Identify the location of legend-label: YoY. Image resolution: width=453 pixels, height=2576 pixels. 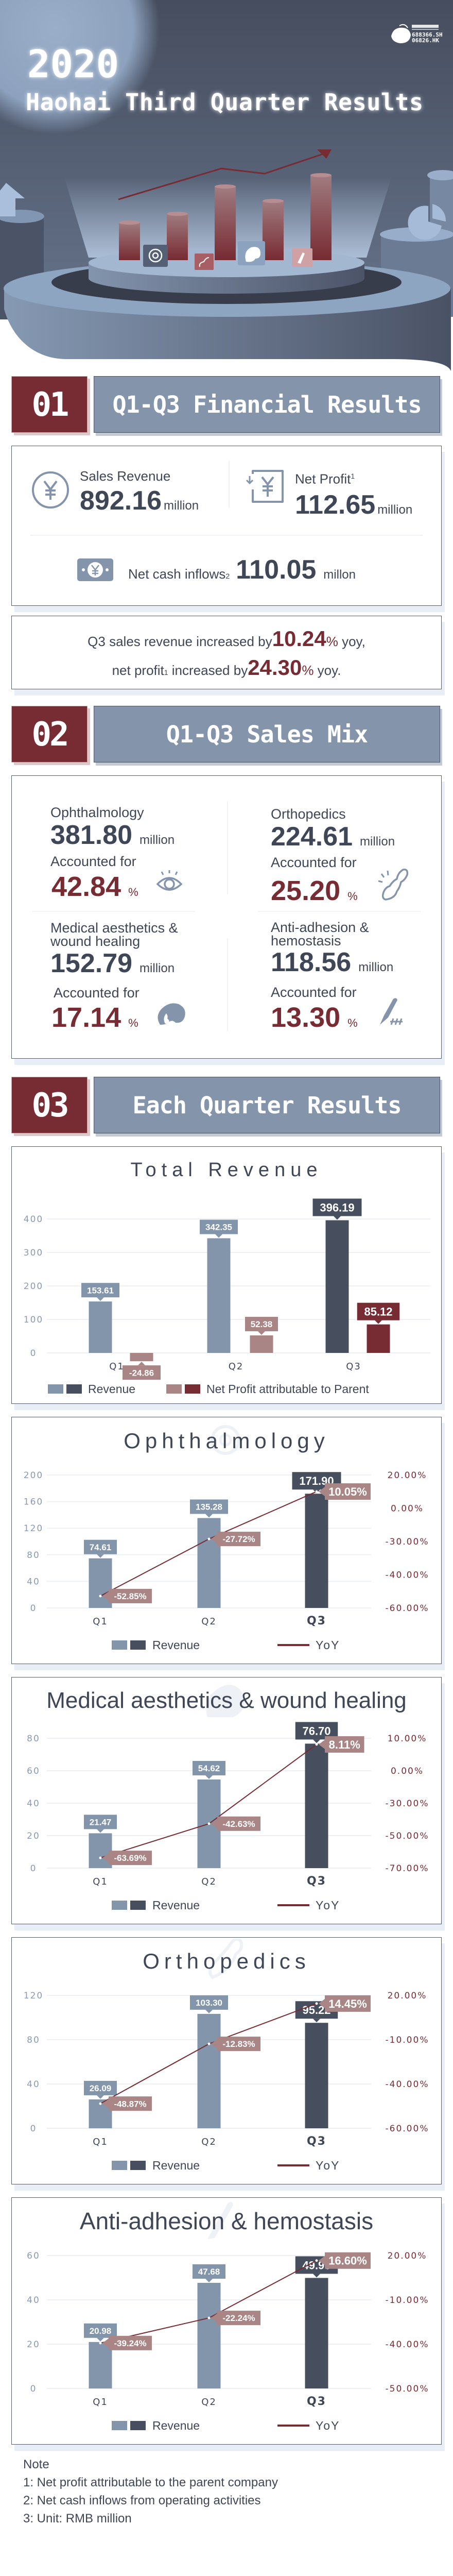
(328, 2166).